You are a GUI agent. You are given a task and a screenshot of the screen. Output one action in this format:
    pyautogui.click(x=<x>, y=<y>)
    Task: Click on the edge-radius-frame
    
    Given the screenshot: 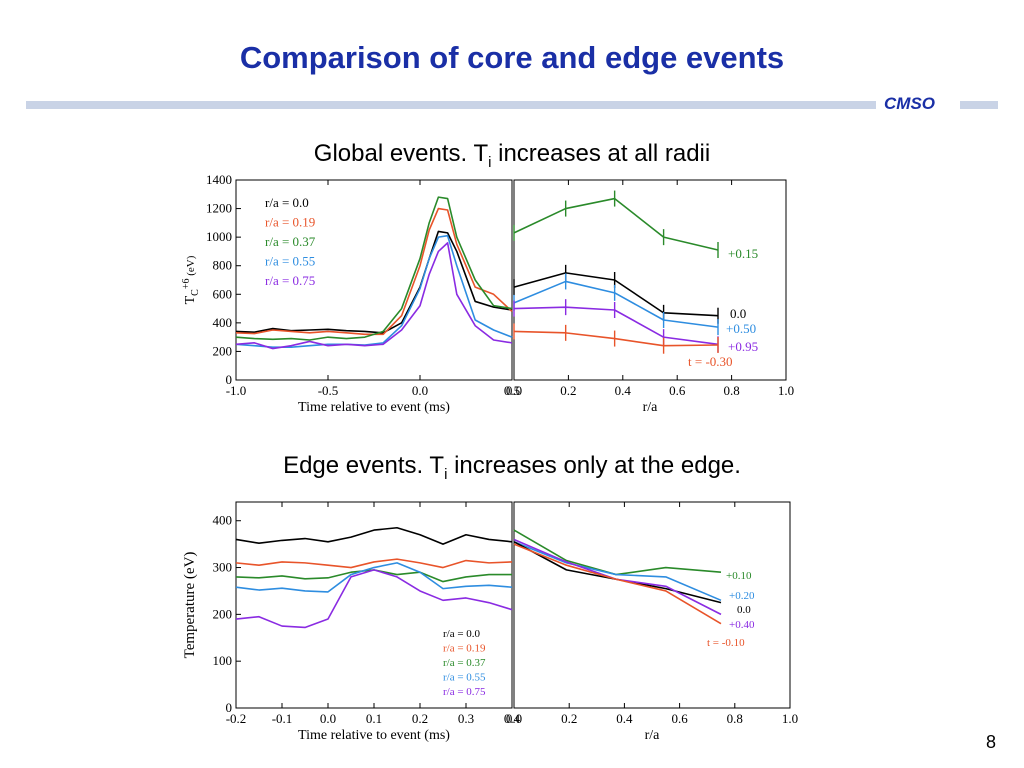 What is the action you would take?
    pyautogui.click(x=652, y=605)
    